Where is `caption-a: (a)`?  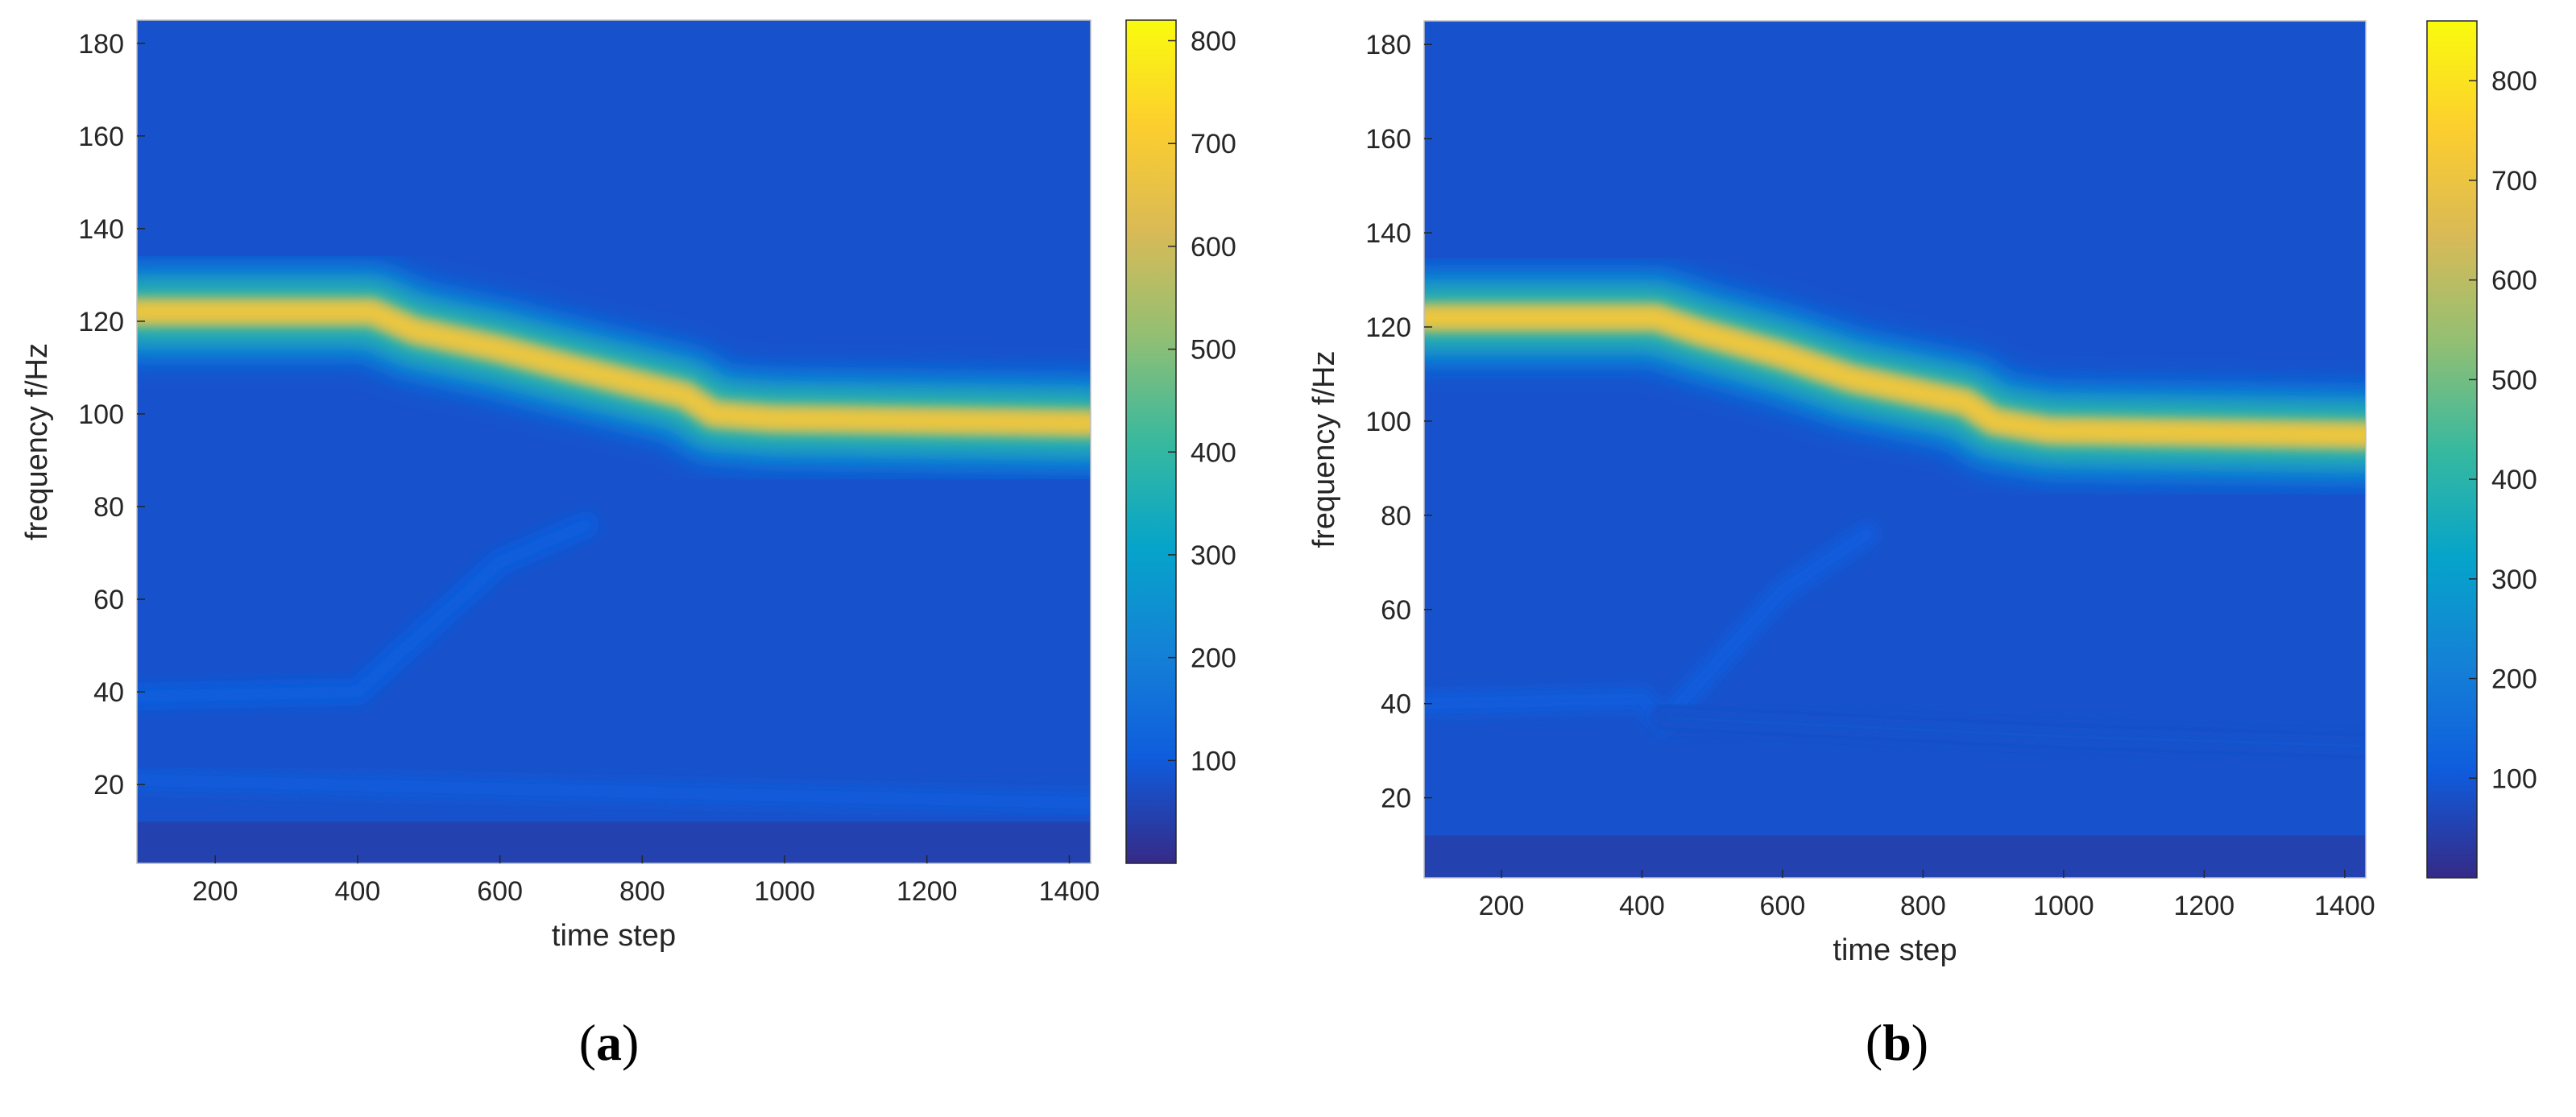 caption-a: (a) is located at coordinates (609, 1043).